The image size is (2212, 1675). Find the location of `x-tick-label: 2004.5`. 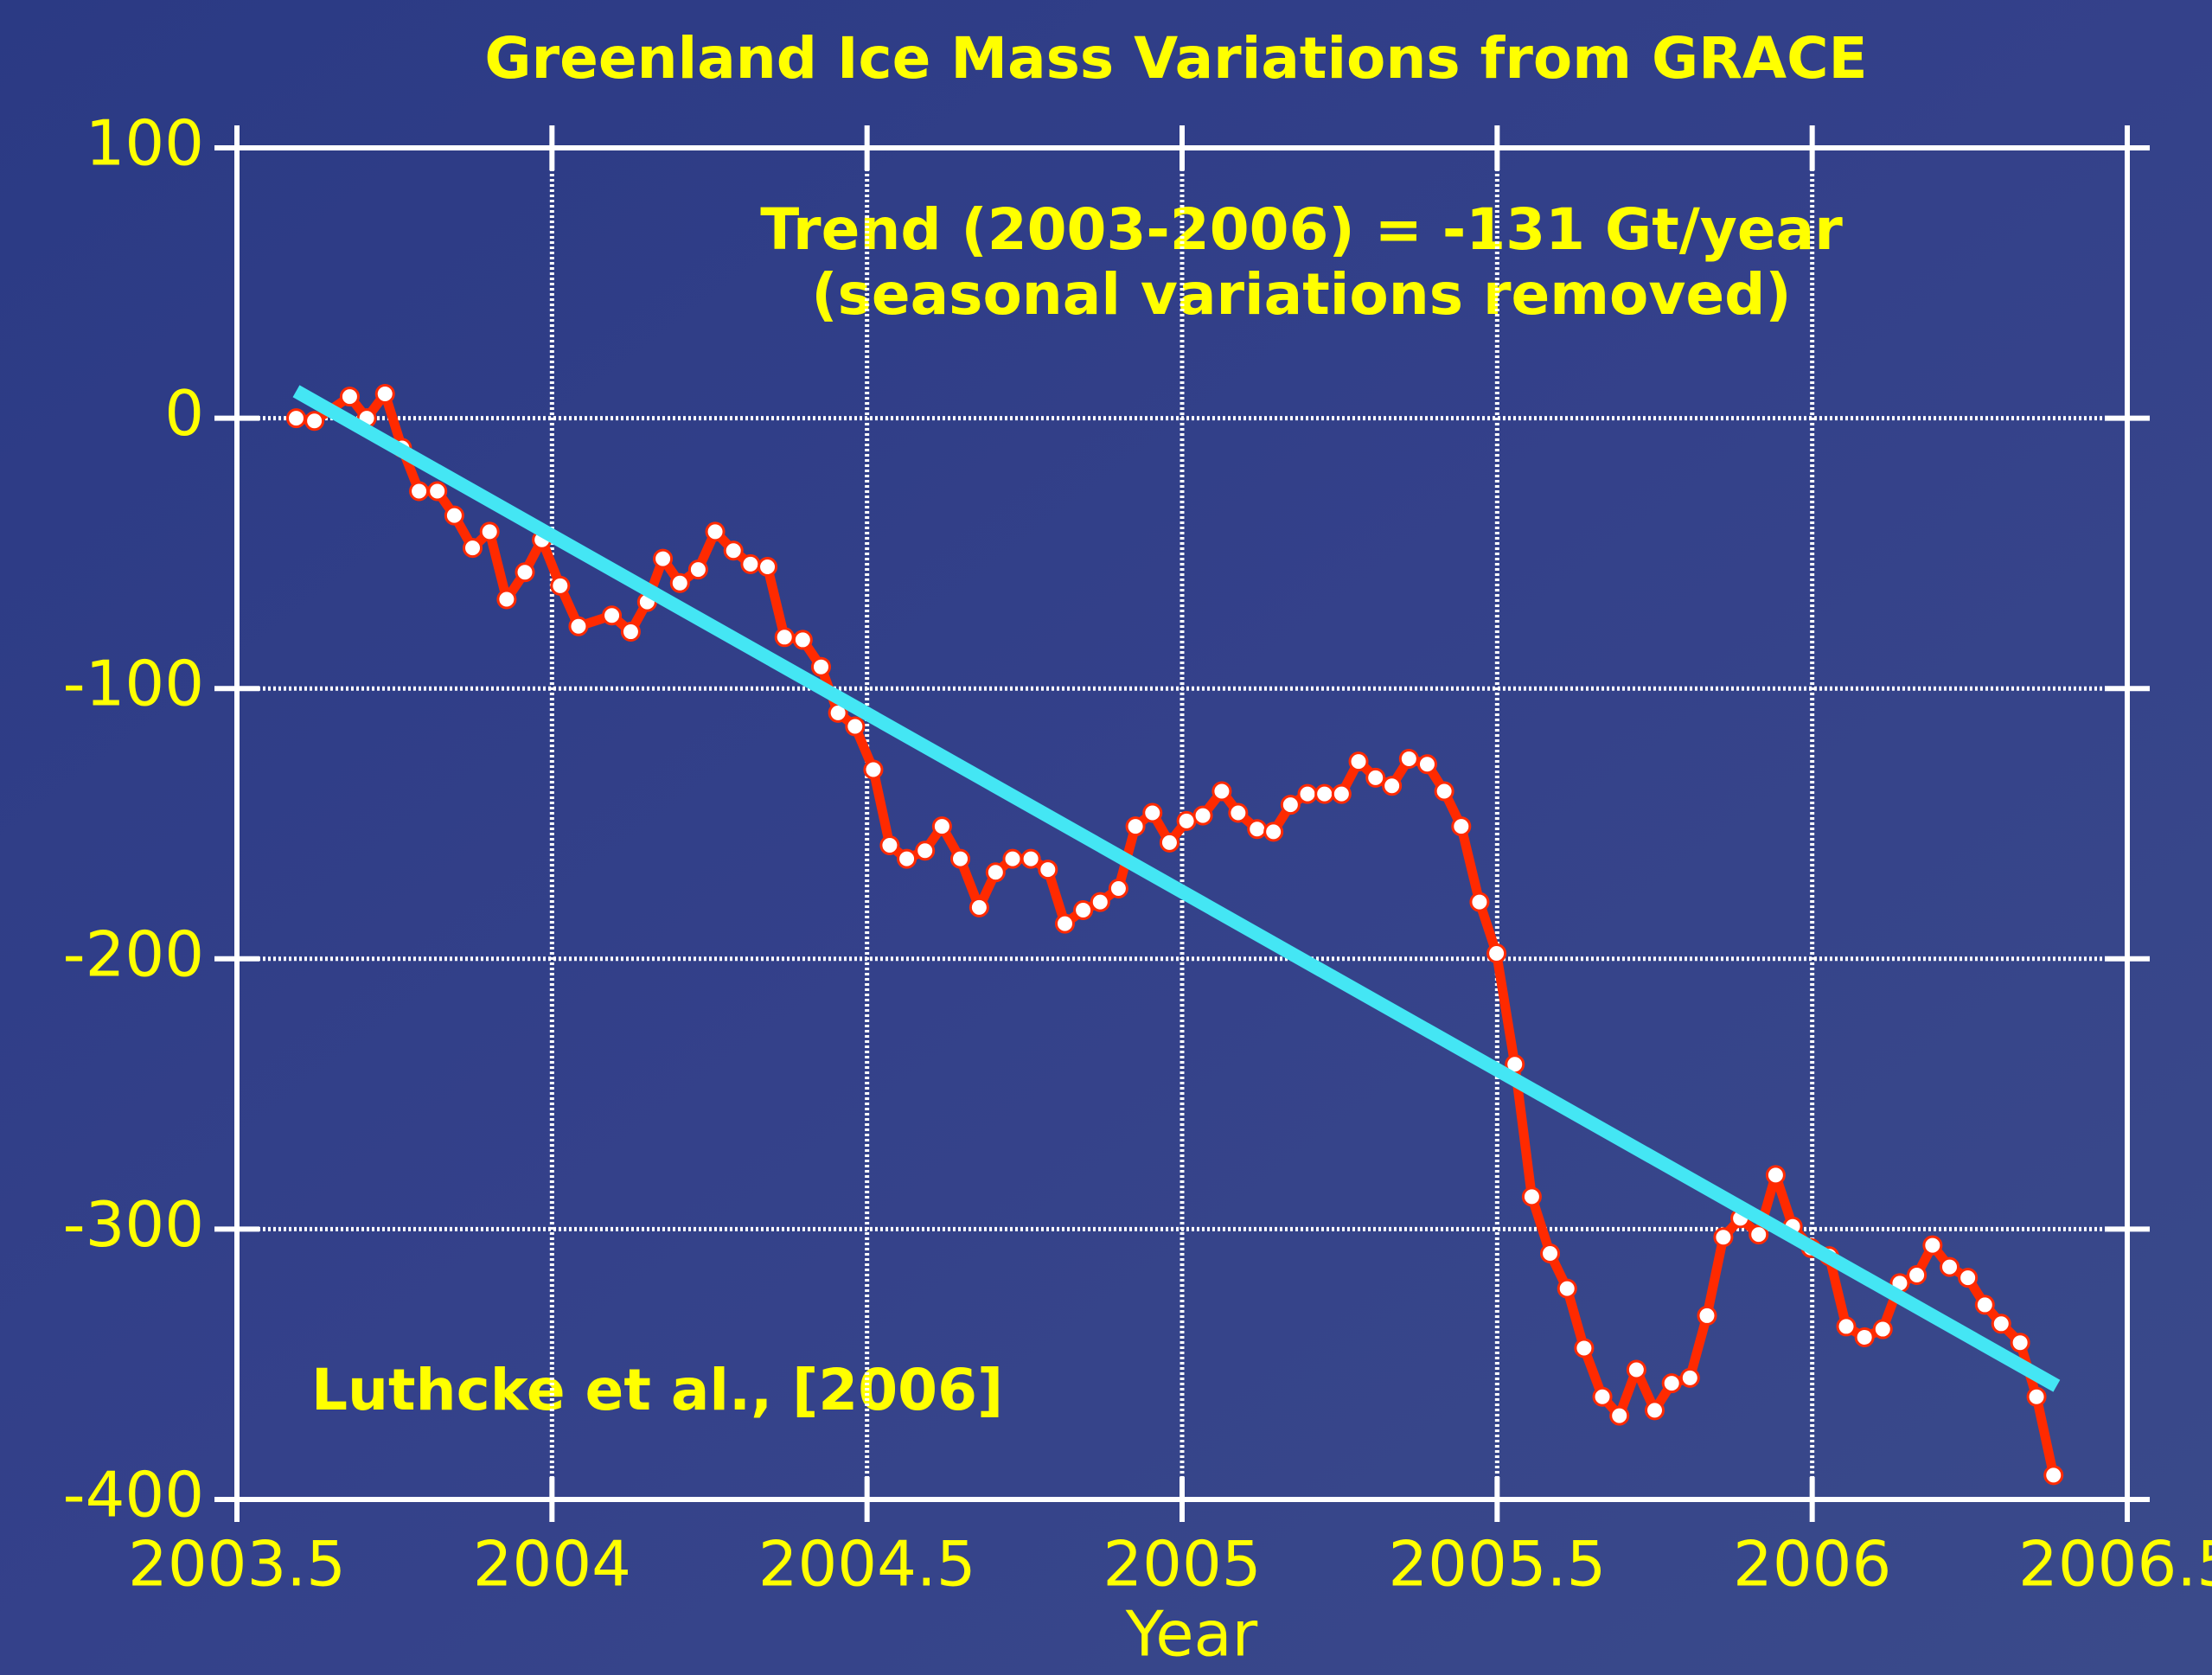

x-tick-label: 2004.5 is located at coordinates (867, 1564).